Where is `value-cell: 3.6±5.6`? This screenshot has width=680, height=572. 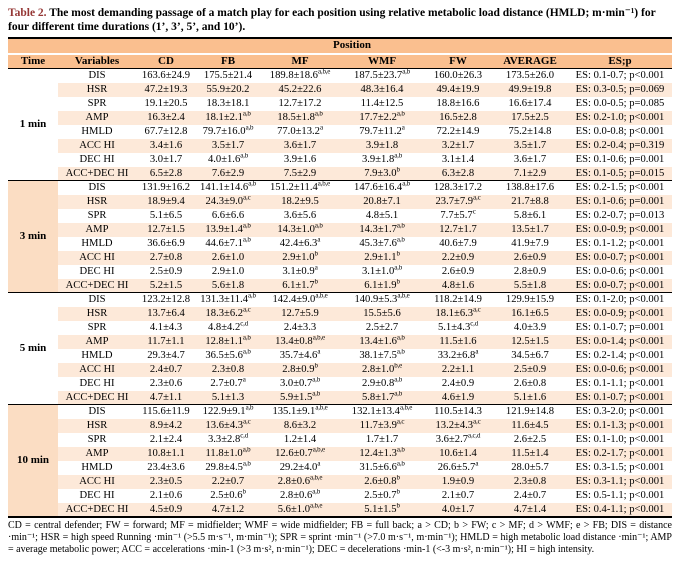 value-cell: 3.6±5.6 is located at coordinates (300, 215).